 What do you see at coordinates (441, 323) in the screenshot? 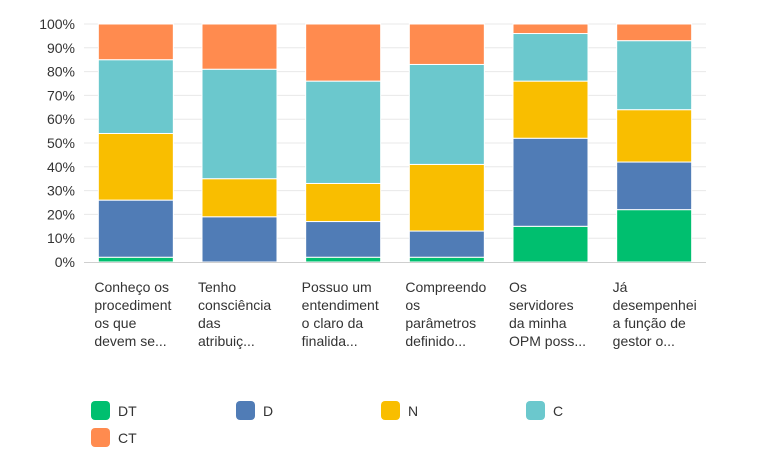
I see `x-category-label-line: parâmetros` at bounding box center [441, 323].